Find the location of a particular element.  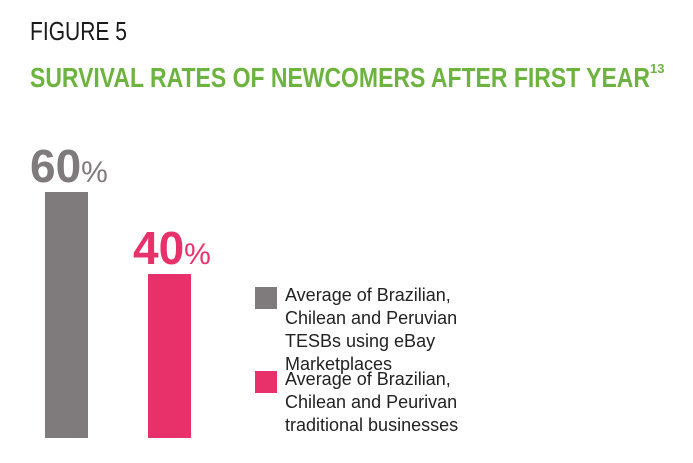

value-label: 60% is located at coordinates (69, 166).